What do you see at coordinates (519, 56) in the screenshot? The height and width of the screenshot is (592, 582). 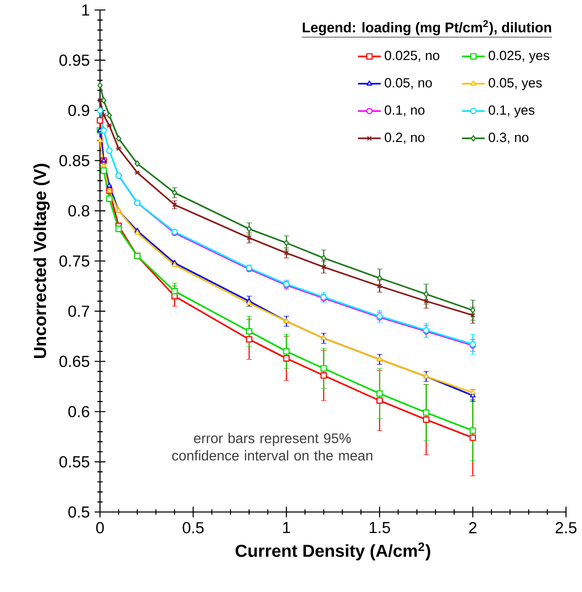 I see `legend-label: 0.025, yes` at bounding box center [519, 56].